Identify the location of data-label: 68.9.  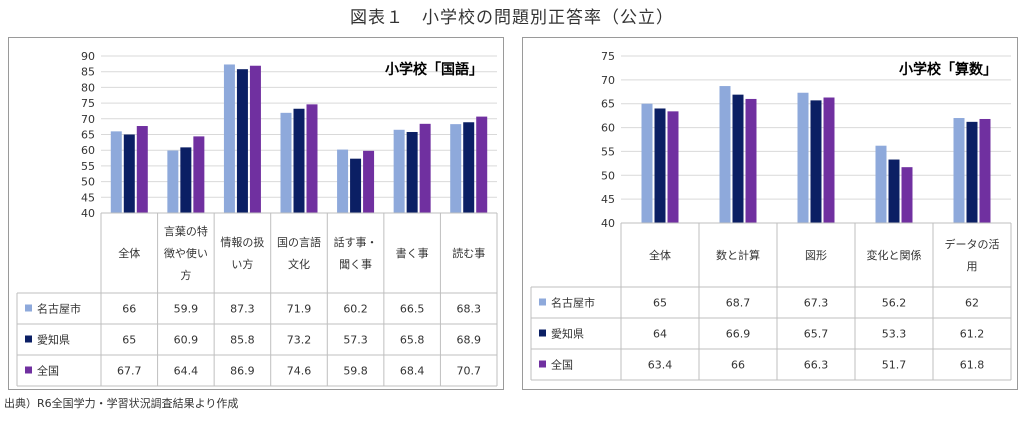
(468, 340).